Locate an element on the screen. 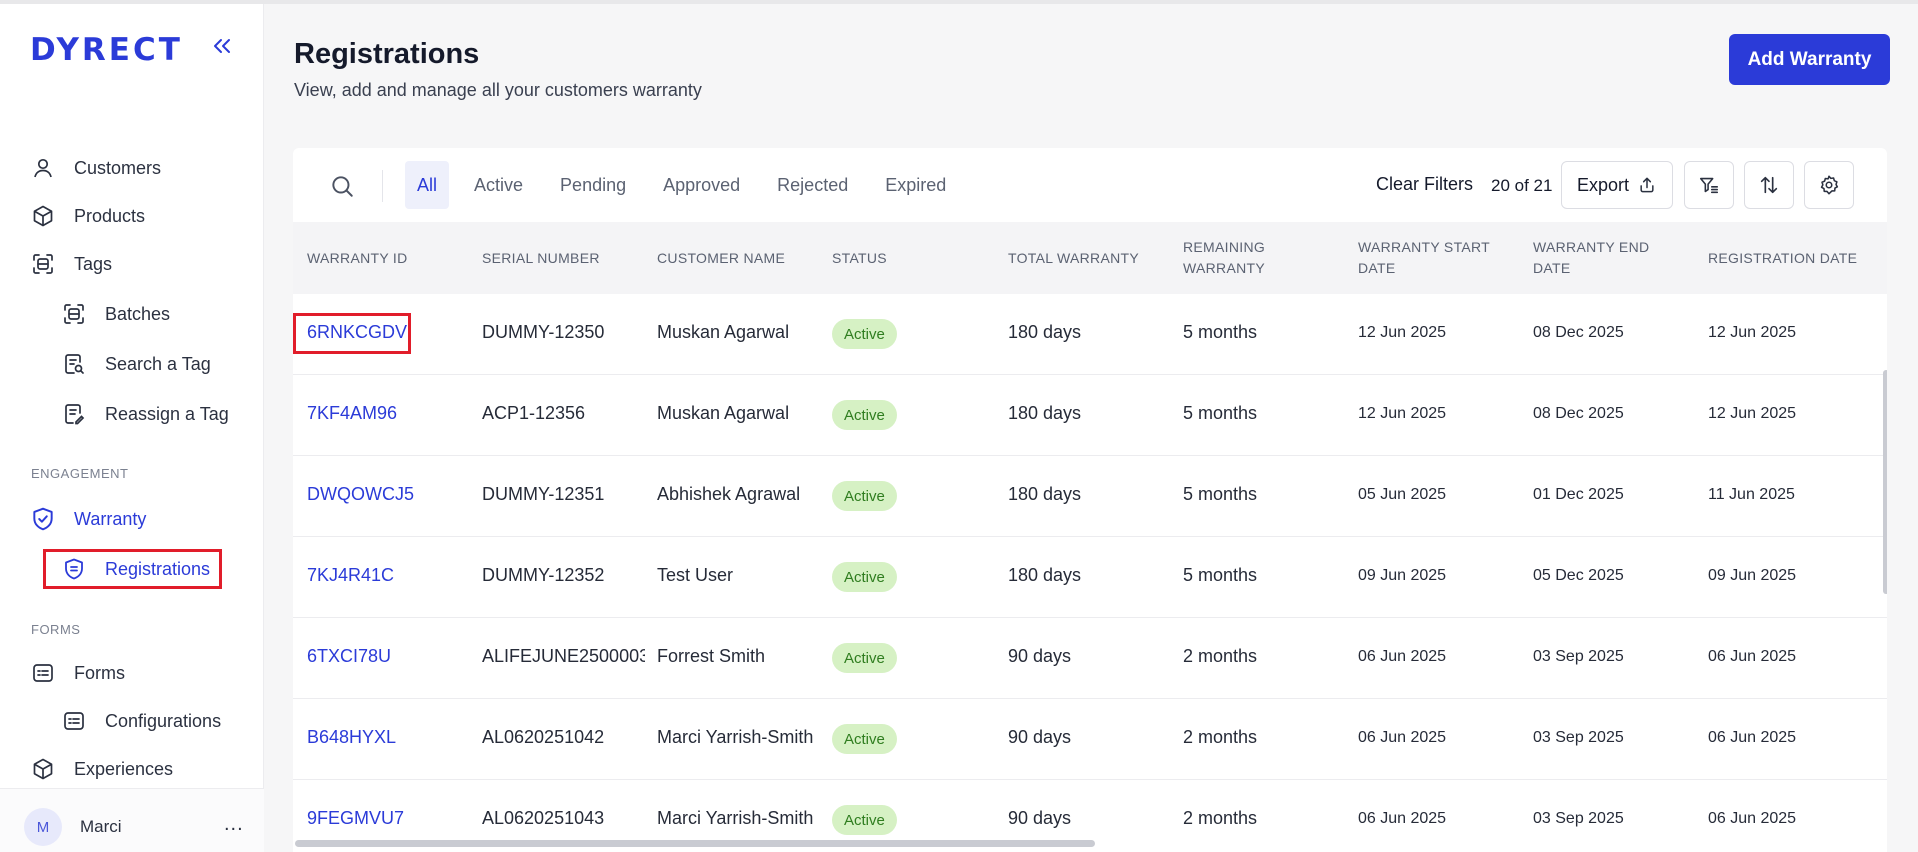 Image resolution: width=1918 pixels, height=852 pixels. tab-pending: Pending is located at coordinates (593, 184).